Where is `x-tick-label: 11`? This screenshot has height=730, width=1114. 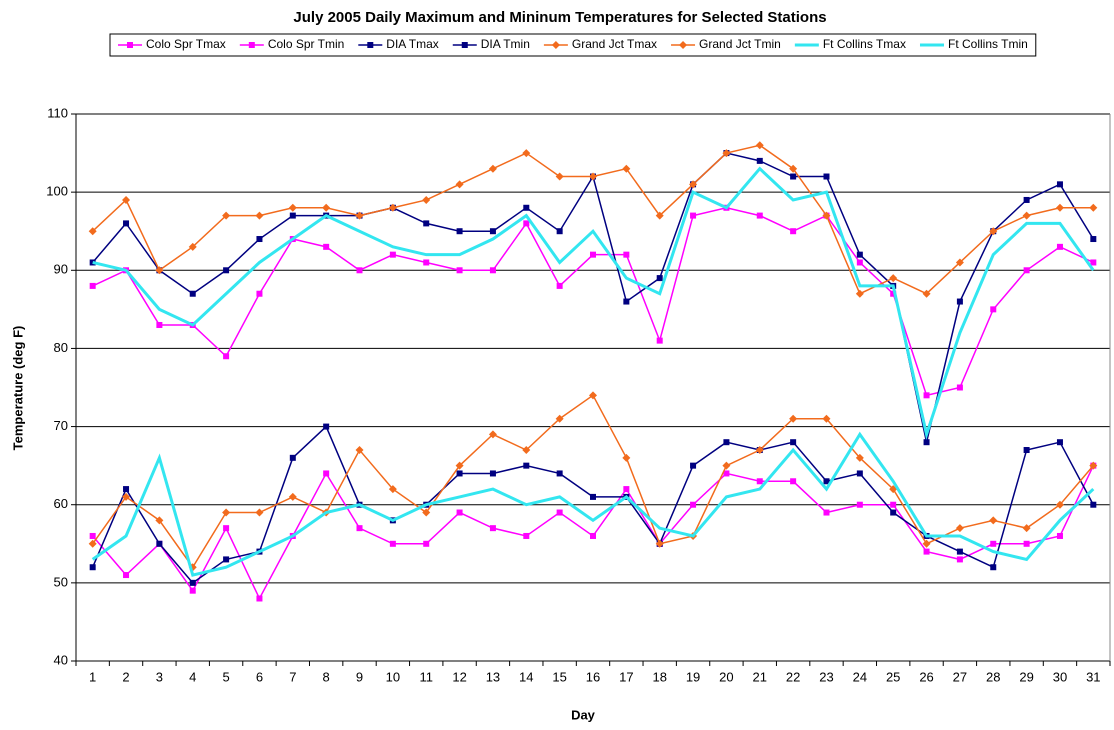
x-tick-label: 11 is located at coordinates (426, 676).